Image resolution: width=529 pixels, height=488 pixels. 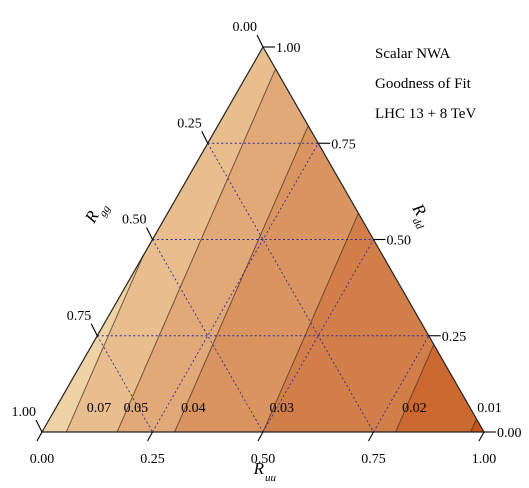 What do you see at coordinates (343, 144) in the screenshot?
I see `tick-label-dd: 0.75` at bounding box center [343, 144].